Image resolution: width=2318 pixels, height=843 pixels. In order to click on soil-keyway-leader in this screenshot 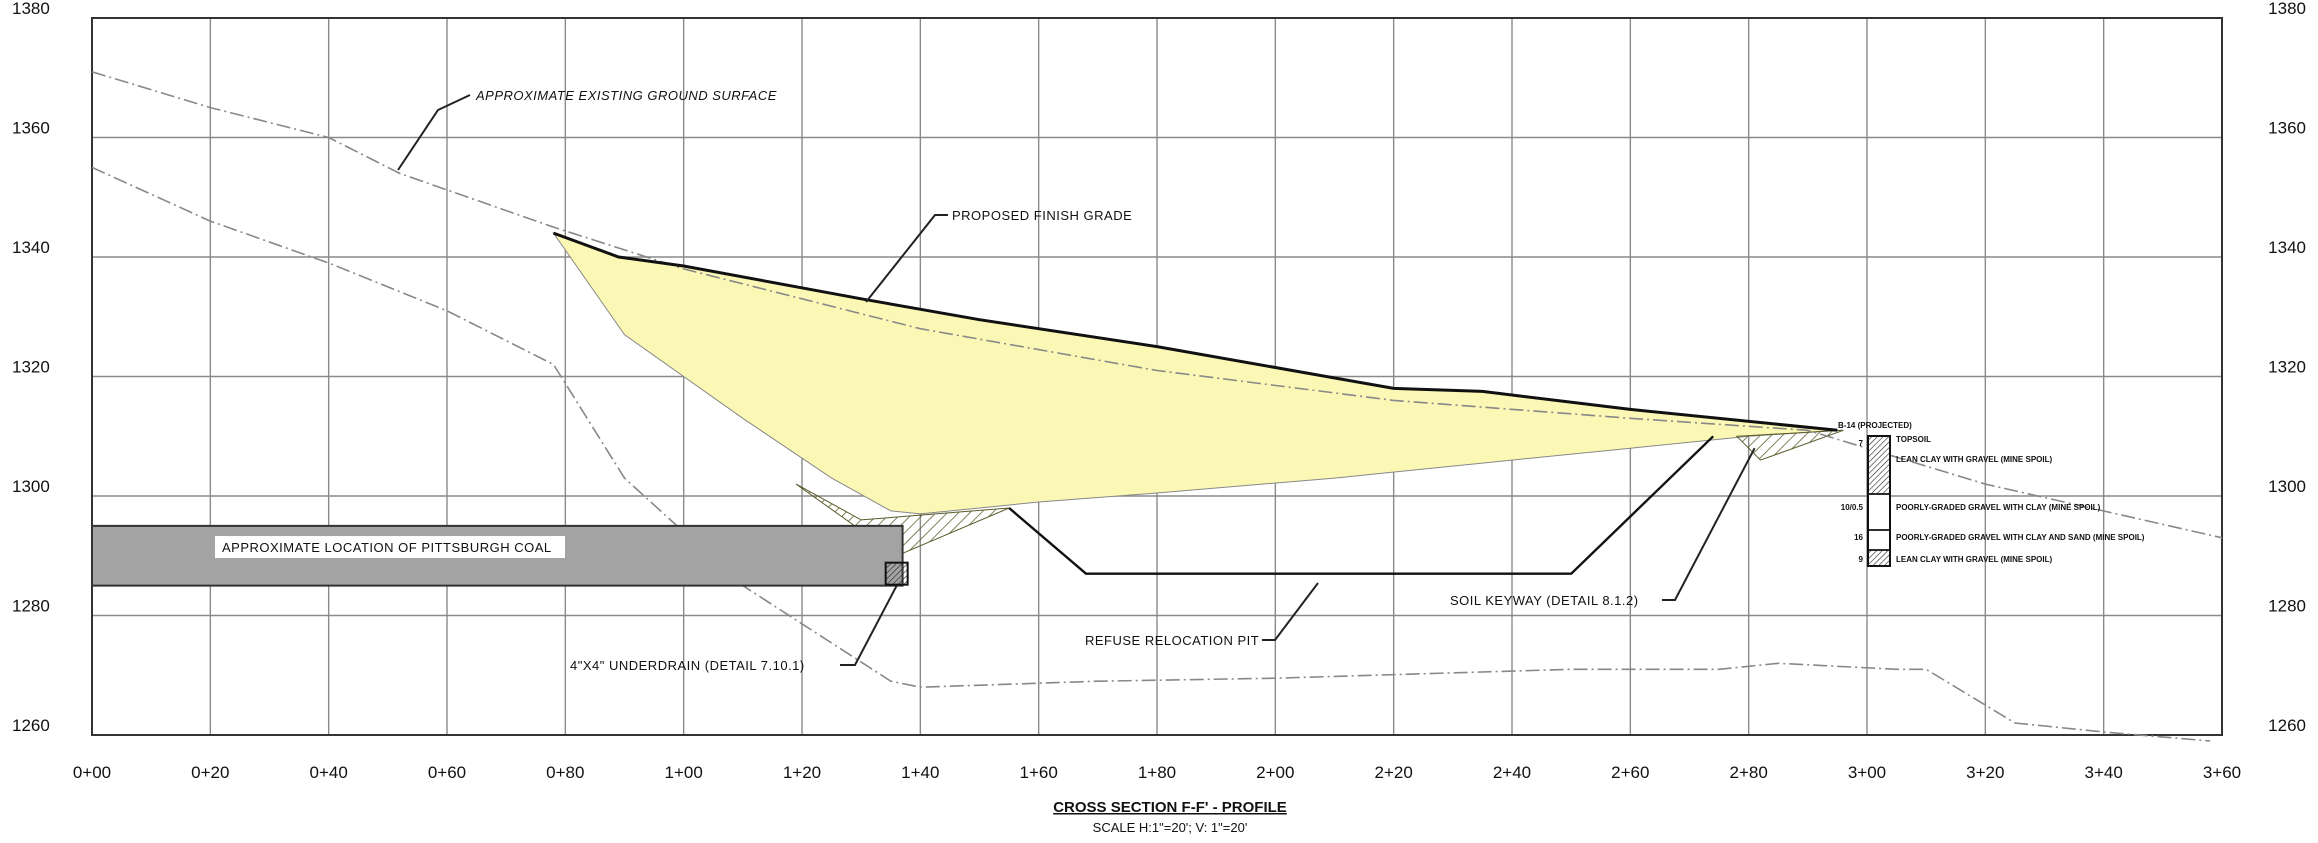, I will do `click(1709, 524)`.